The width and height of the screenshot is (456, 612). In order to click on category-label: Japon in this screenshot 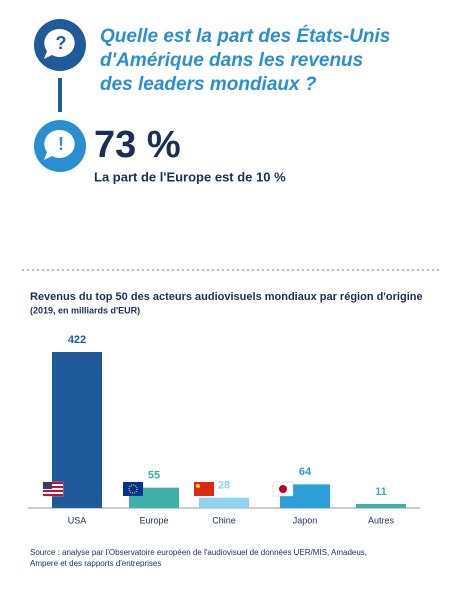, I will do `click(305, 520)`.